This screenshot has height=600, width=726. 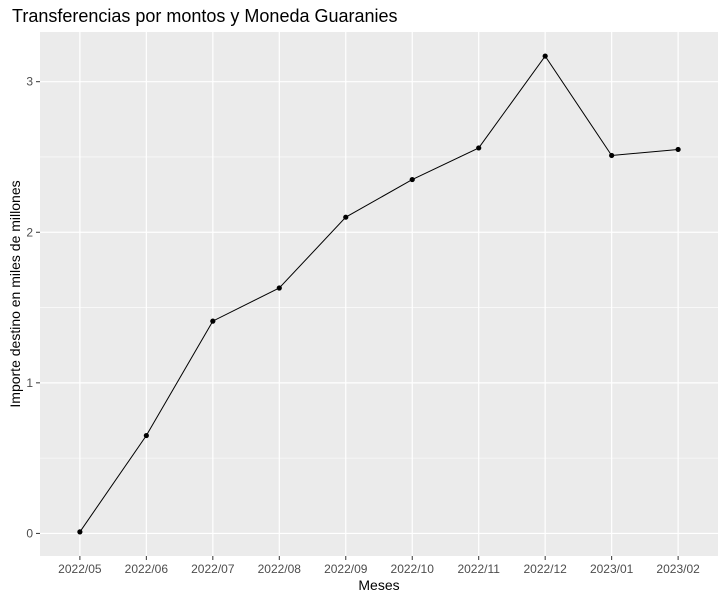 I want to click on x-tick-label: 2022/11, so click(x=478, y=569).